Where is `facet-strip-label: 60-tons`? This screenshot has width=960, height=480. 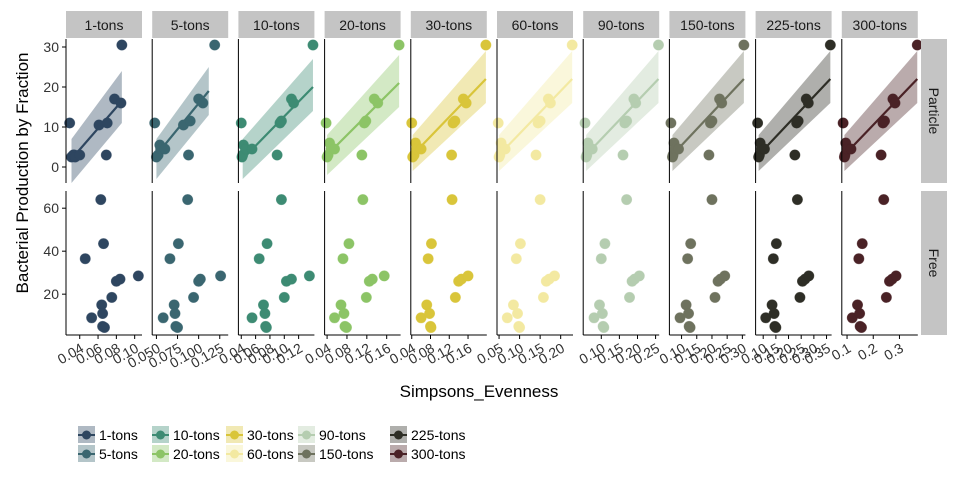 facet-strip-label: 60-tons is located at coordinates (535, 25).